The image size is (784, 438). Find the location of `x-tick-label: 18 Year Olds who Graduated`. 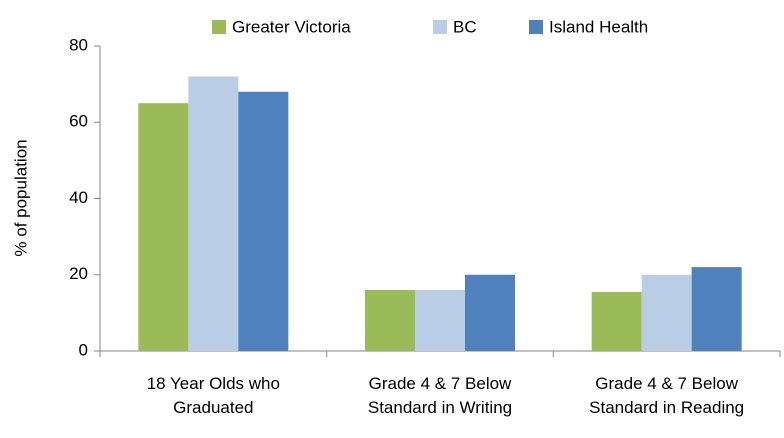

x-tick-label: 18 Year Olds who Graduated is located at coordinates (213, 395).